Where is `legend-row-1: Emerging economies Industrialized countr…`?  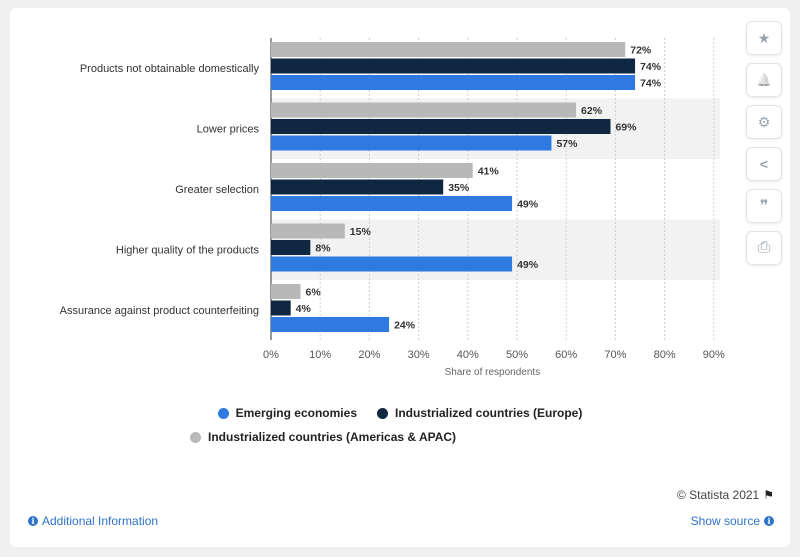
legend-row-1: Emerging economies Industrialized countr… is located at coordinates (400, 413).